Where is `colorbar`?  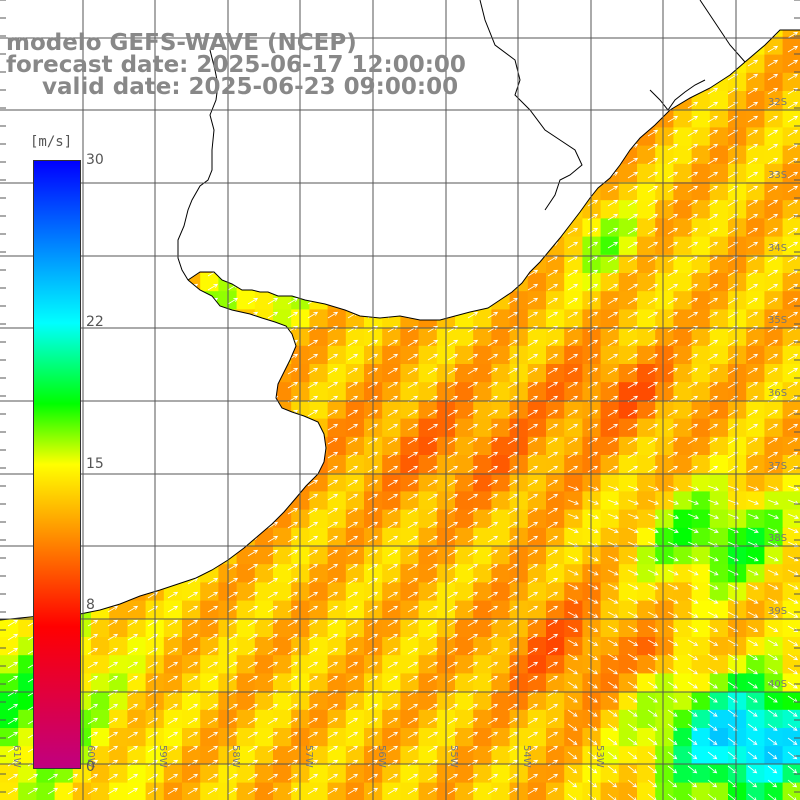
colorbar is located at coordinates (57, 464).